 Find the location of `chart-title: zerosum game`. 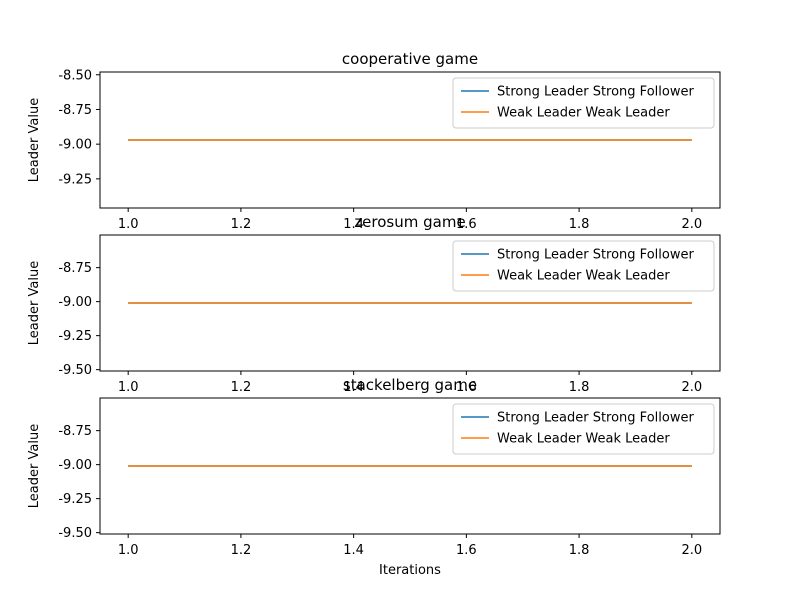

chart-title: zerosum game is located at coordinates (409, 222).